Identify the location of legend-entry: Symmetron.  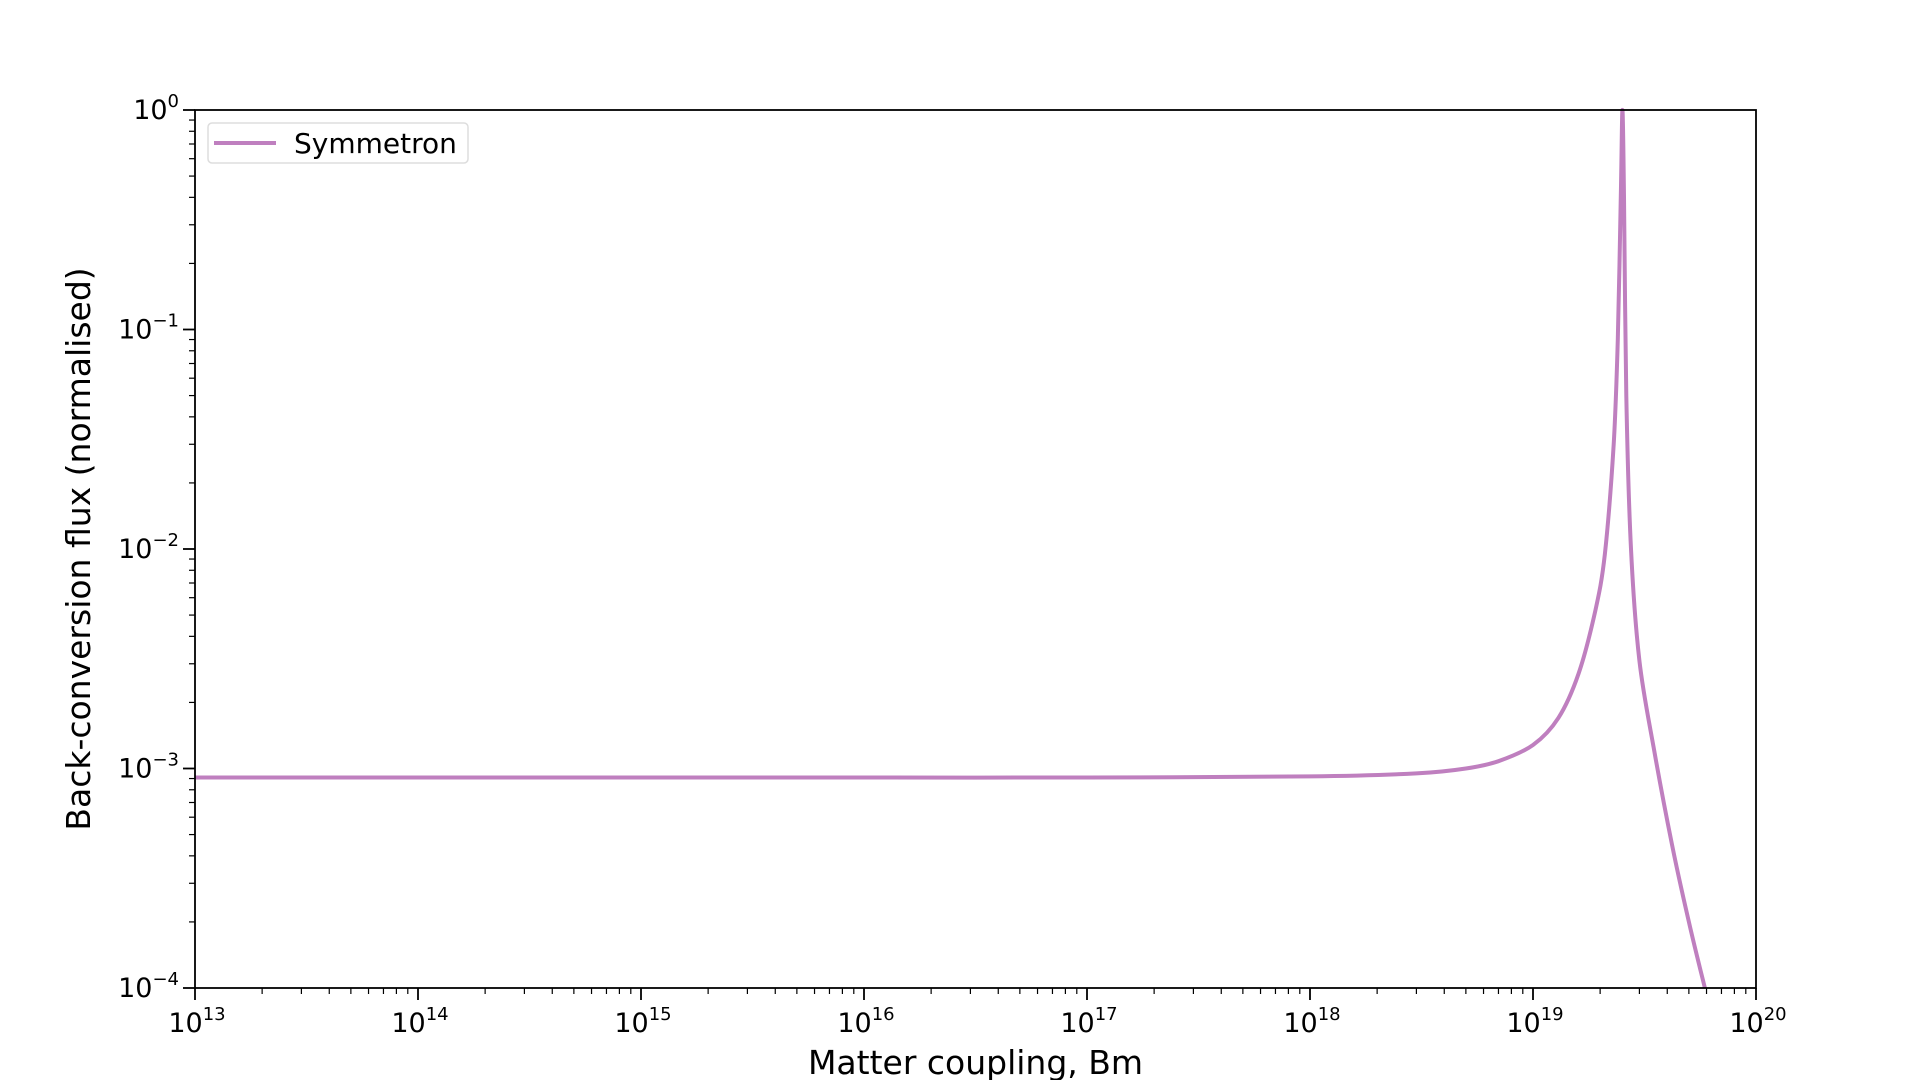
(375, 143).